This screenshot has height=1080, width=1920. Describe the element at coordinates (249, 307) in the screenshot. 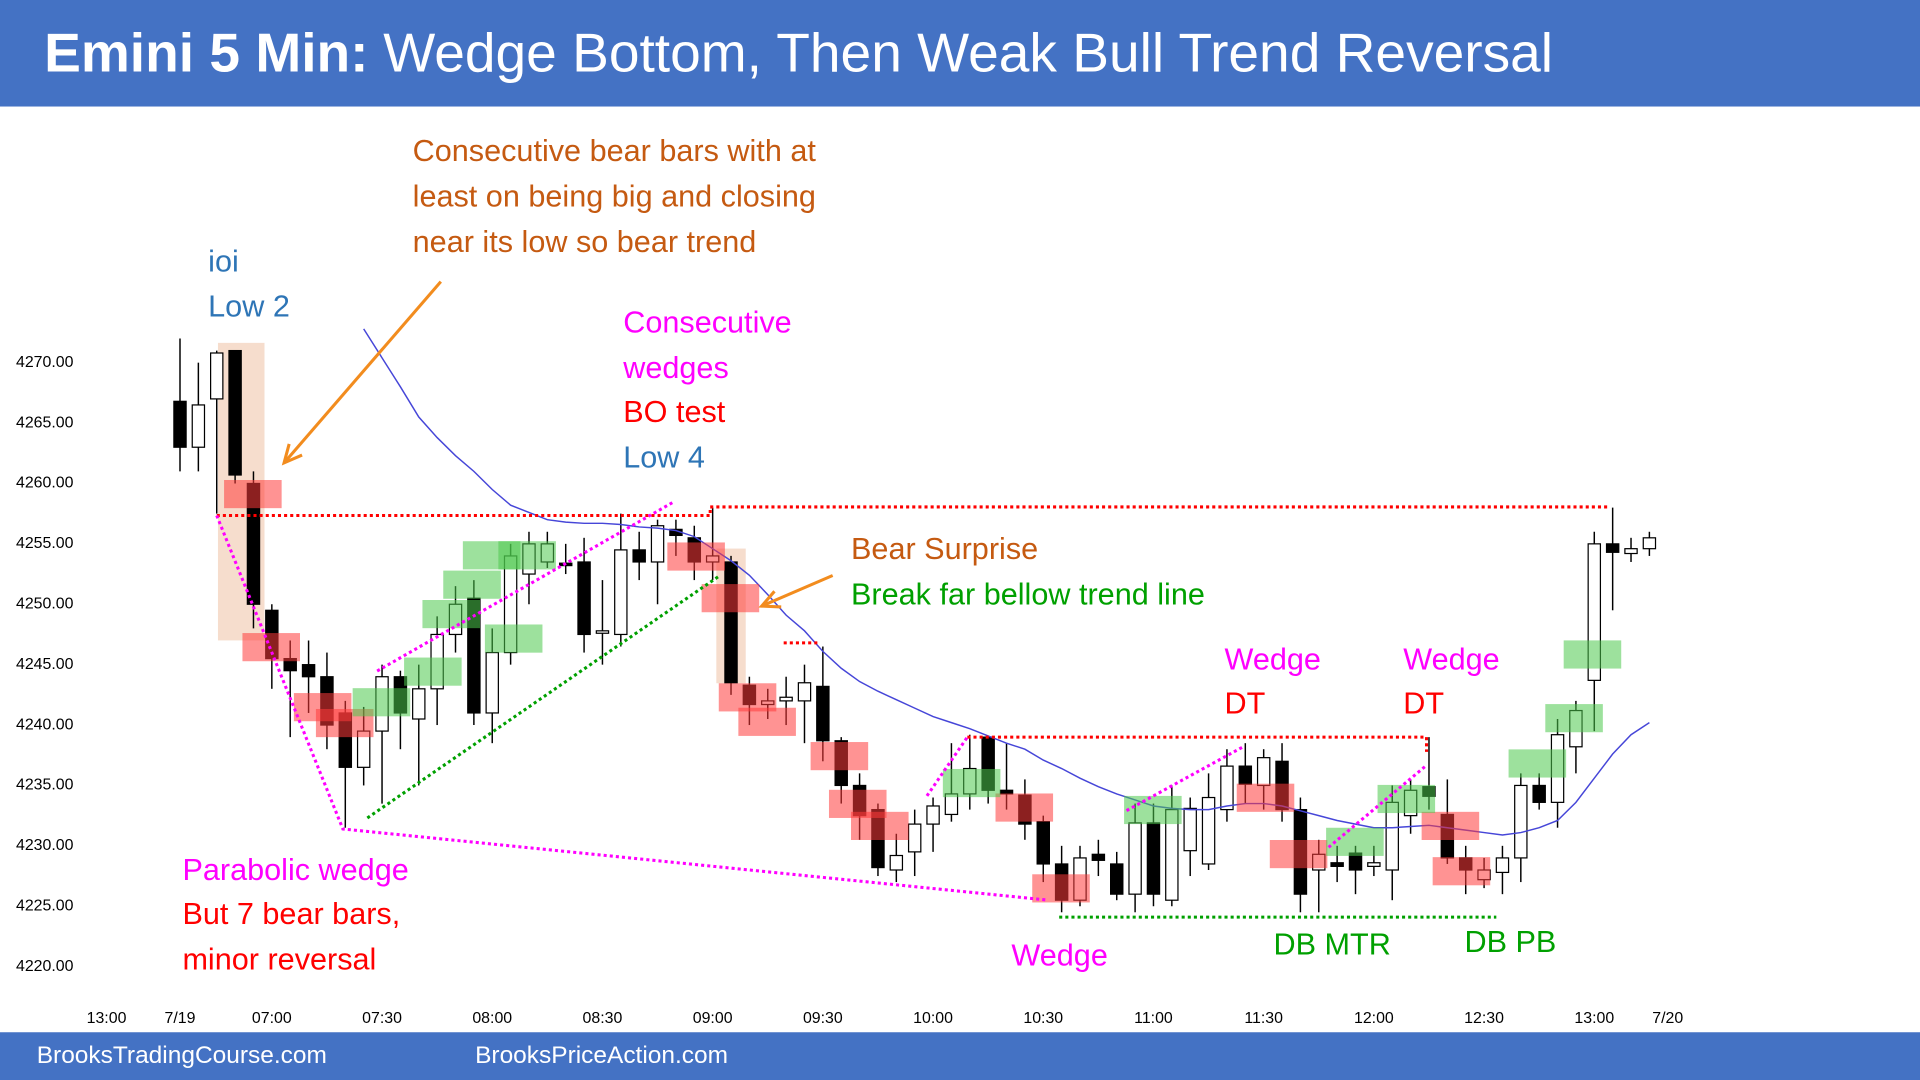

I see `annotation: Low 2` at that location.